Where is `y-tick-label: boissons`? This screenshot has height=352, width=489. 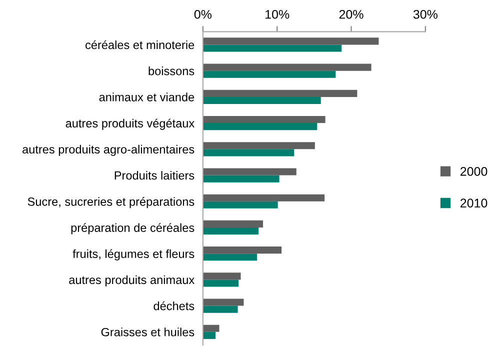
y-tick-label: boissons is located at coordinates (171, 71).